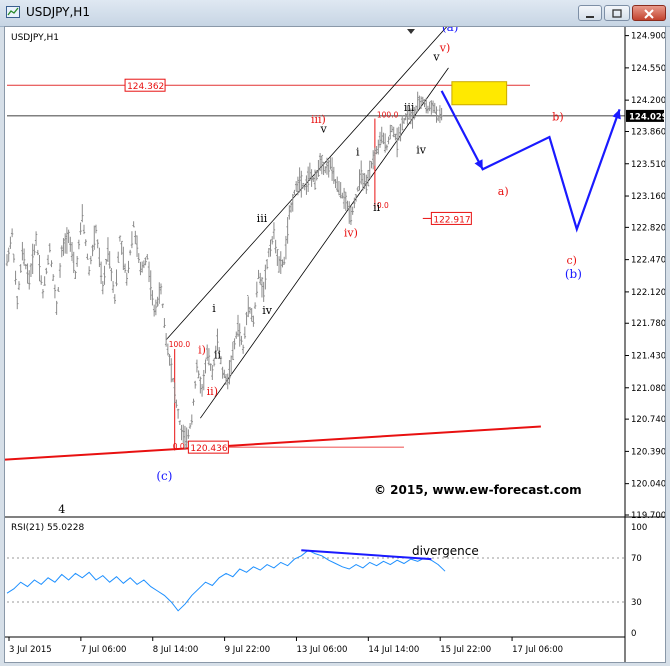 The image size is (670, 666). What do you see at coordinates (648, 197) in the screenshot?
I see `price-tick-label: 123.160` at bounding box center [648, 197].